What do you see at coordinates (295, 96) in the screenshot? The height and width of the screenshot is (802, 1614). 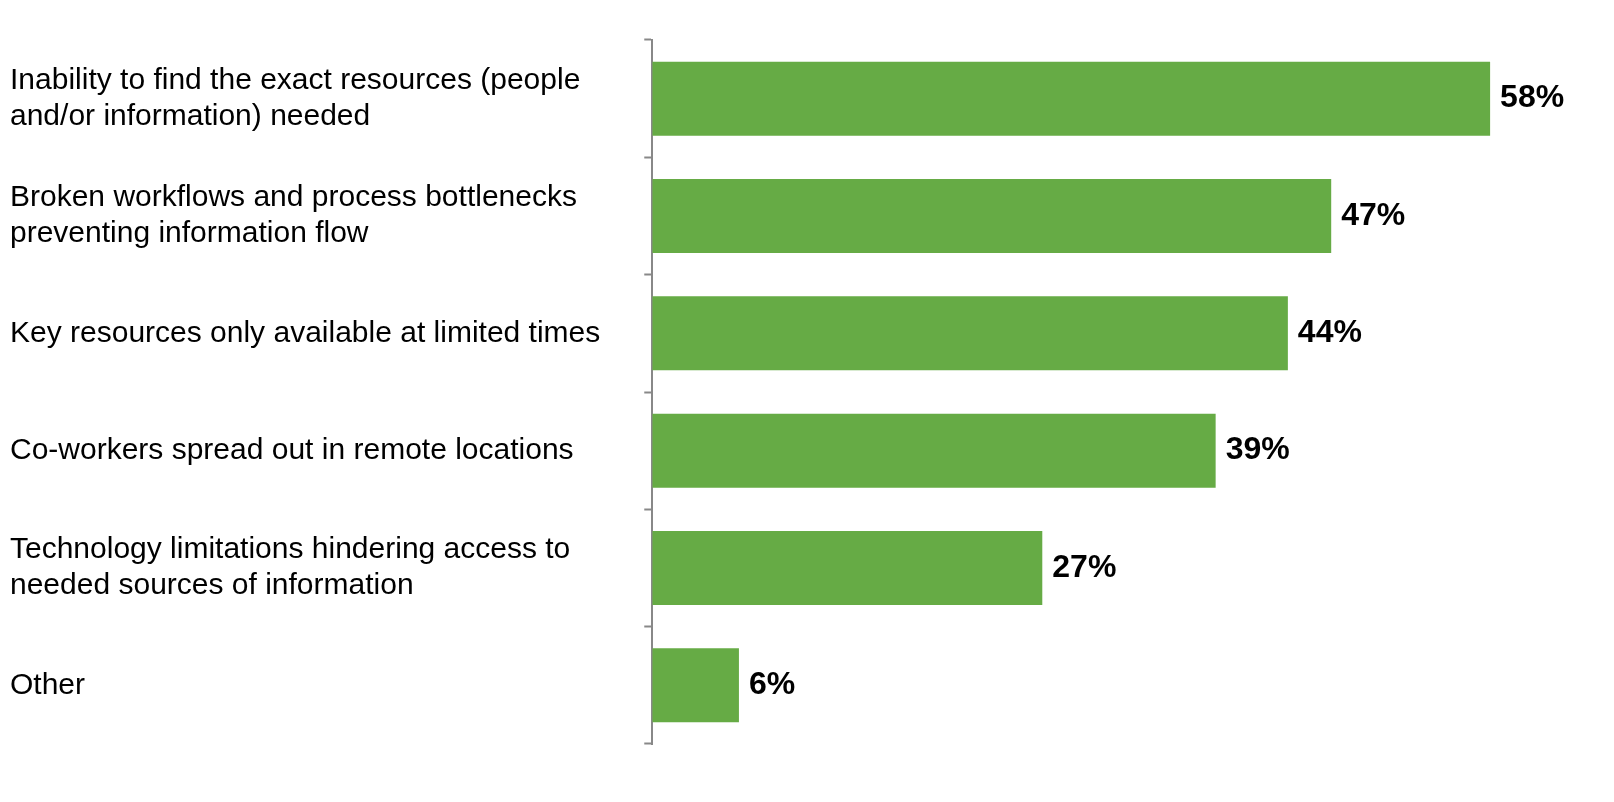 I see `y-tick-label: Inability to find the exact resources (people and/or information) needed` at bounding box center [295, 96].